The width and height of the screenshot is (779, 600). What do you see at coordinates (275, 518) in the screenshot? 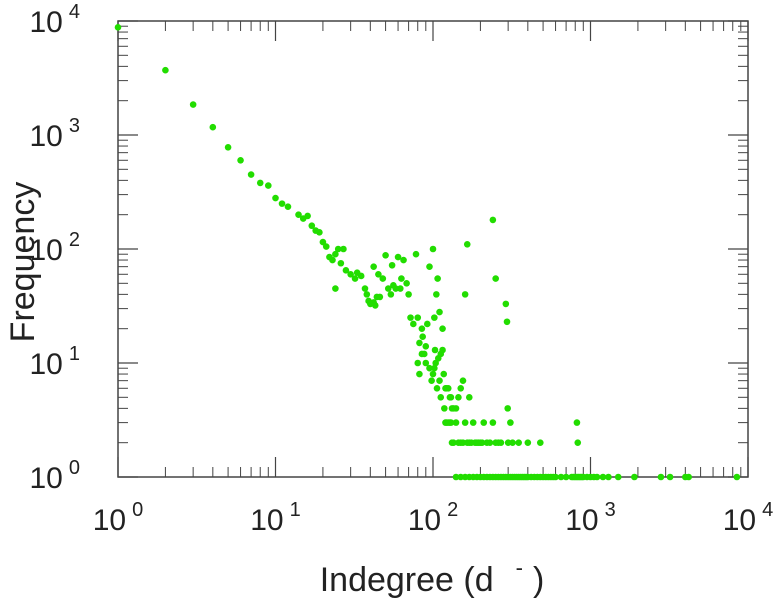
I see `x-tick-label: 10 1` at bounding box center [275, 518].